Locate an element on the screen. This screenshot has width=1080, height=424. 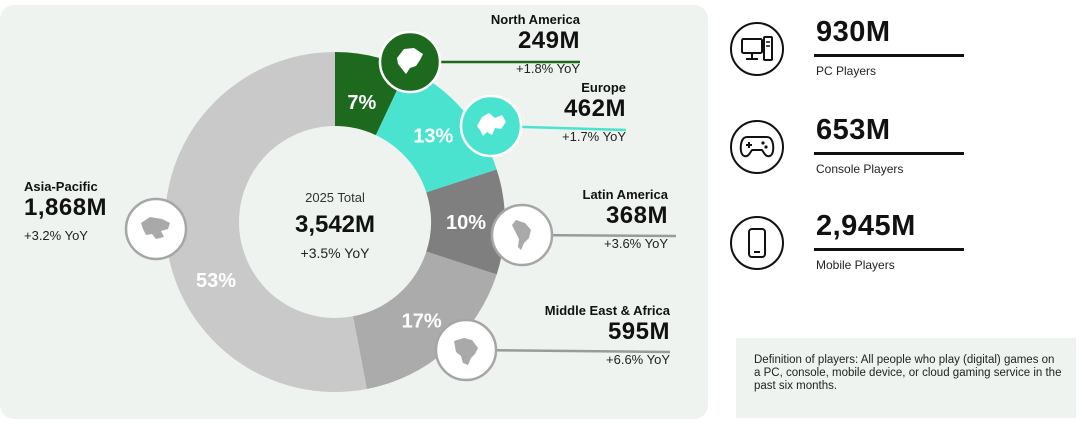
center-label: 2025 Total is located at coordinates (335, 197).